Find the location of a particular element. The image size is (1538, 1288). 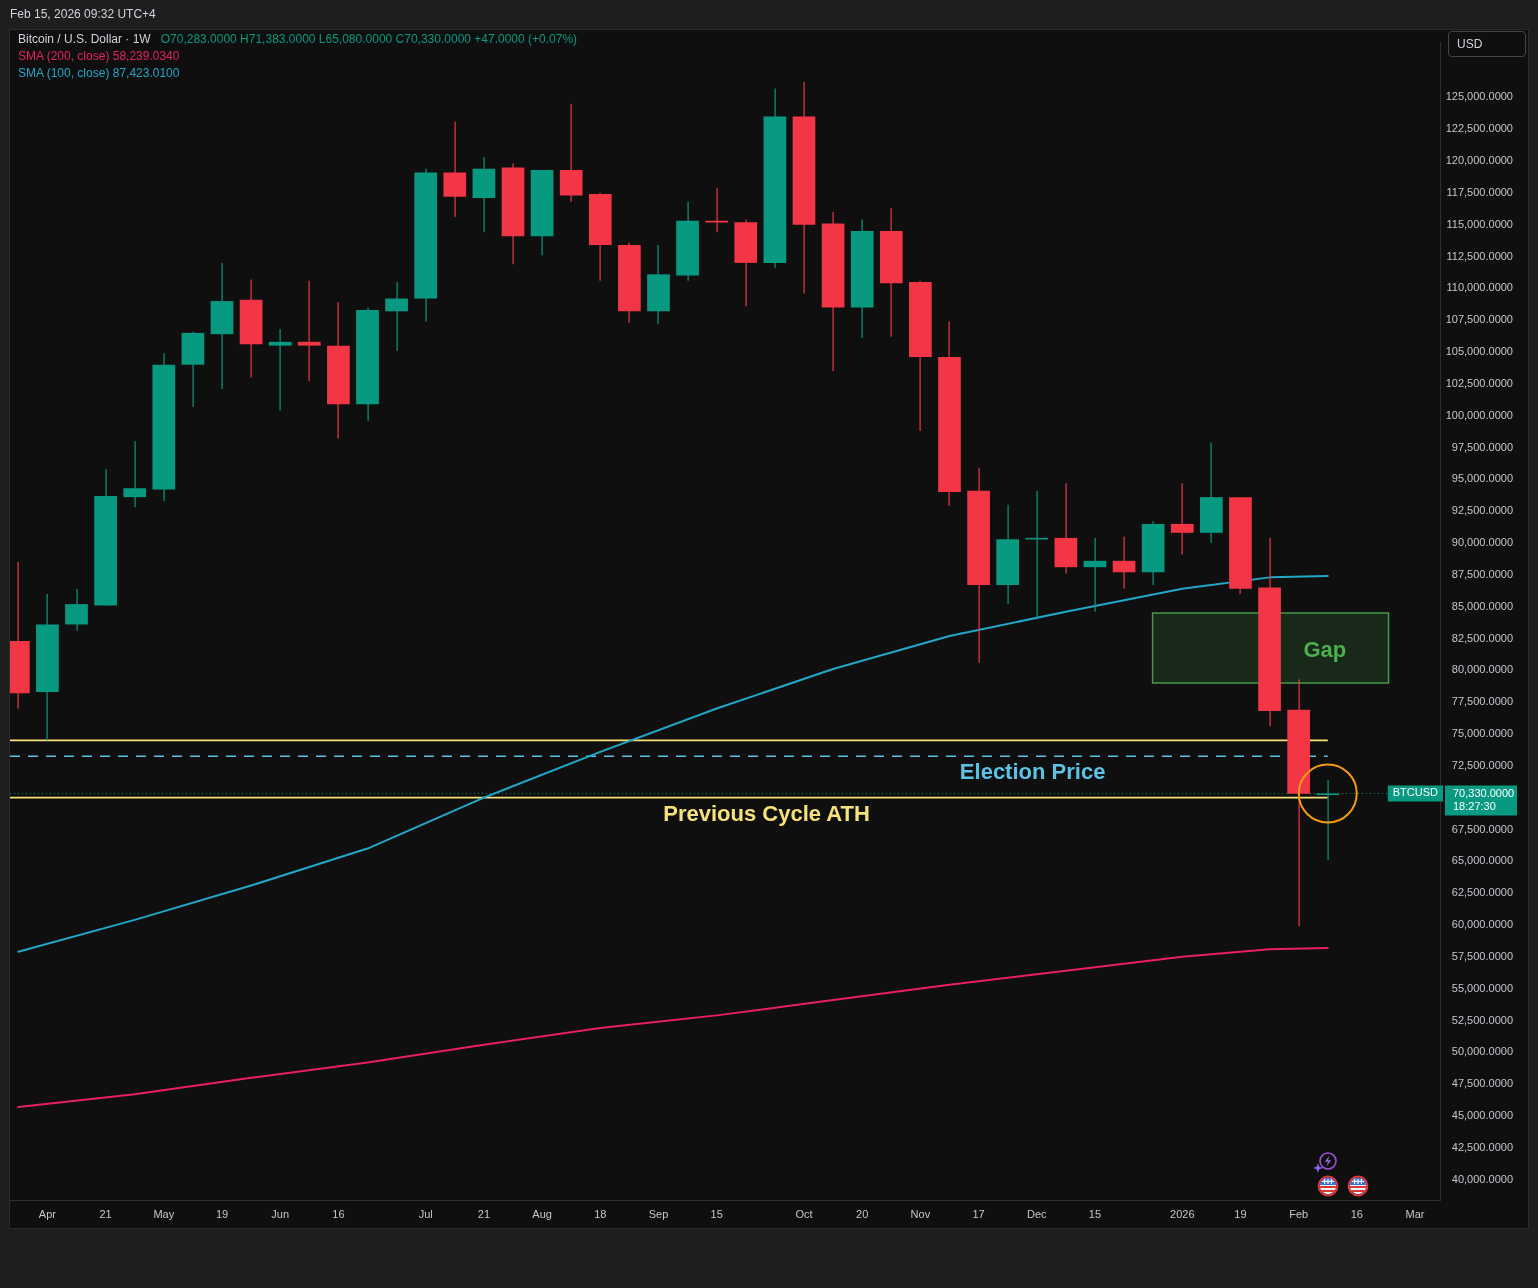

y-tick-label: 85,000.0000 is located at coordinates (1482, 605).